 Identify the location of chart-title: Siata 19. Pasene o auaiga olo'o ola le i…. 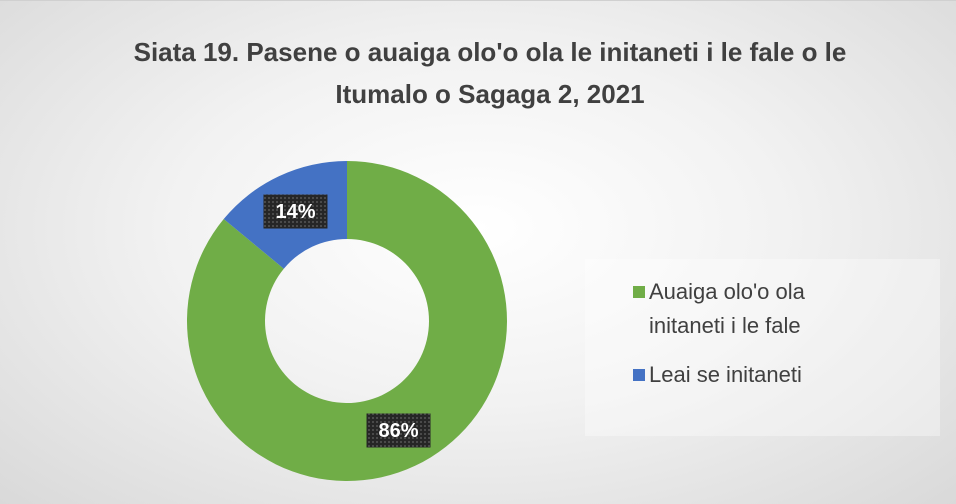
(490, 73).